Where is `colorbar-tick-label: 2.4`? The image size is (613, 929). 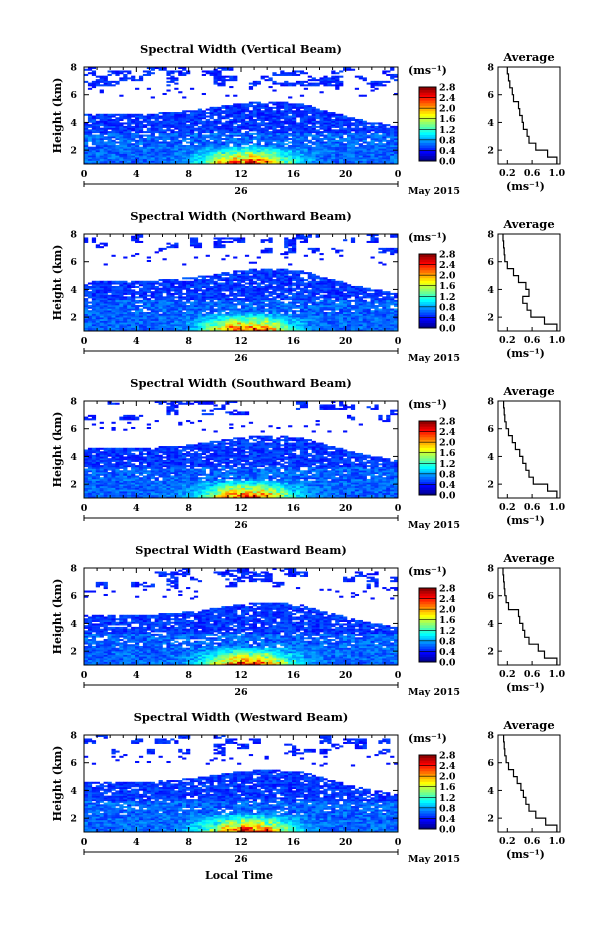
colorbar-tick-label: 2.4 is located at coordinates (447, 599).